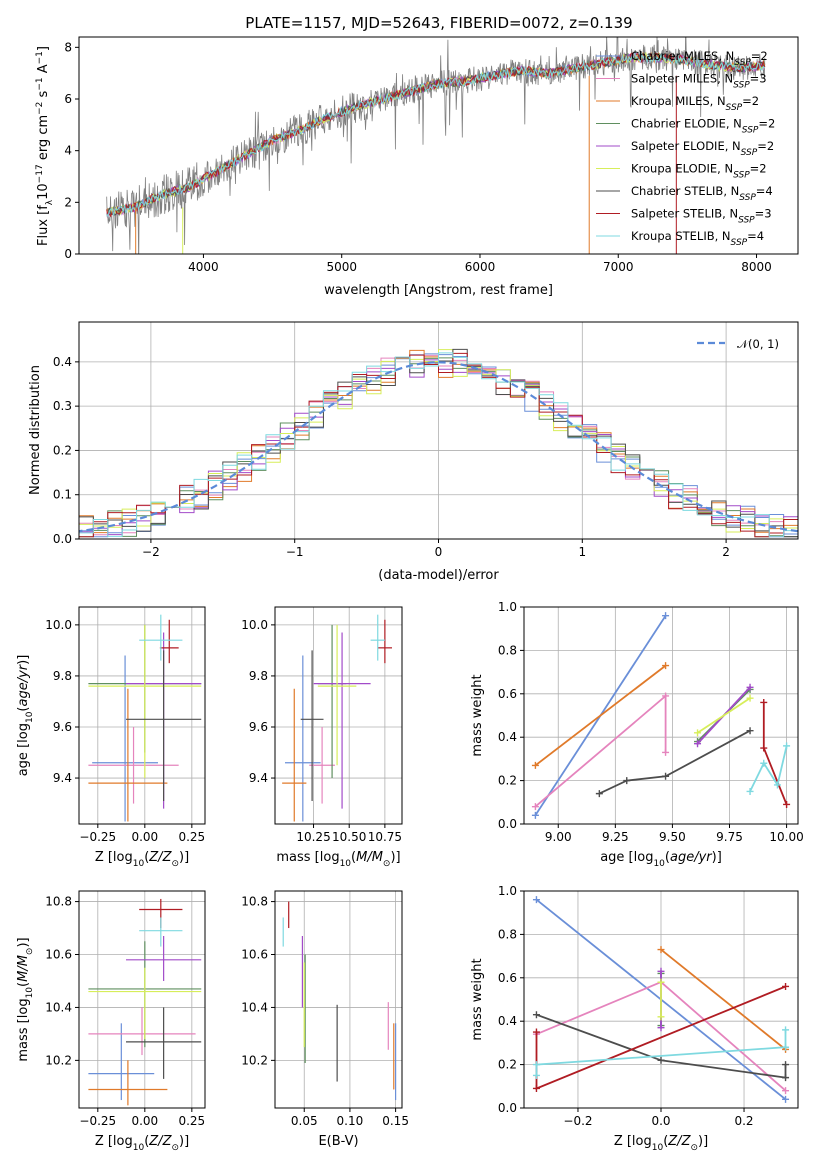 This screenshot has width=819, height=1170. What do you see at coordinates (661, 715) in the screenshot?
I see `weight-vs-age-panel-plot-area` at bounding box center [661, 715].